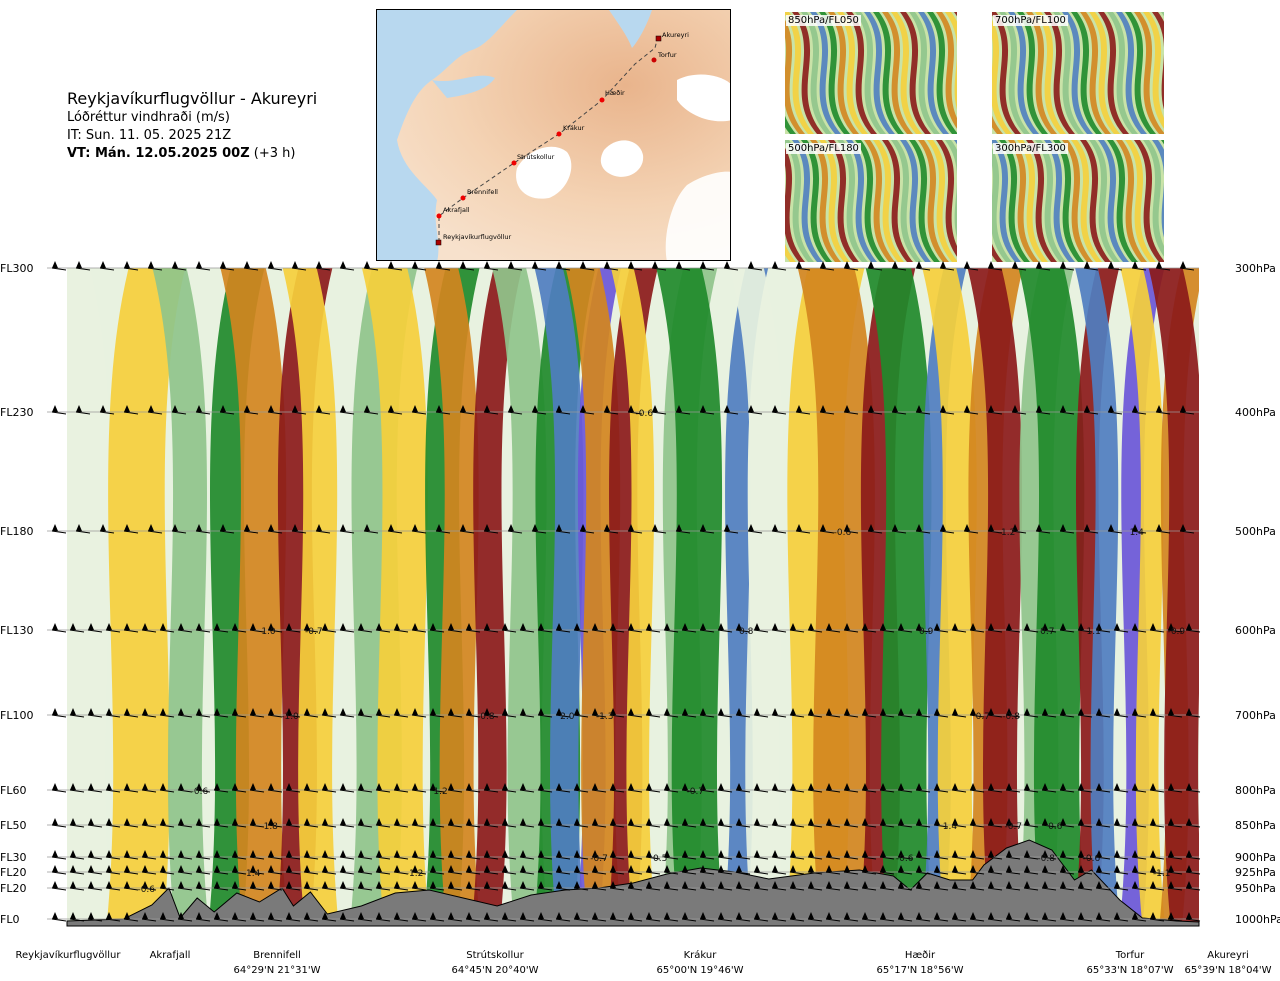 Image resolution: width=1280 pixels, height=981 pixels. Describe the element at coordinates (905, 859) in the screenshot. I see `value-label: -0.6` at that location.